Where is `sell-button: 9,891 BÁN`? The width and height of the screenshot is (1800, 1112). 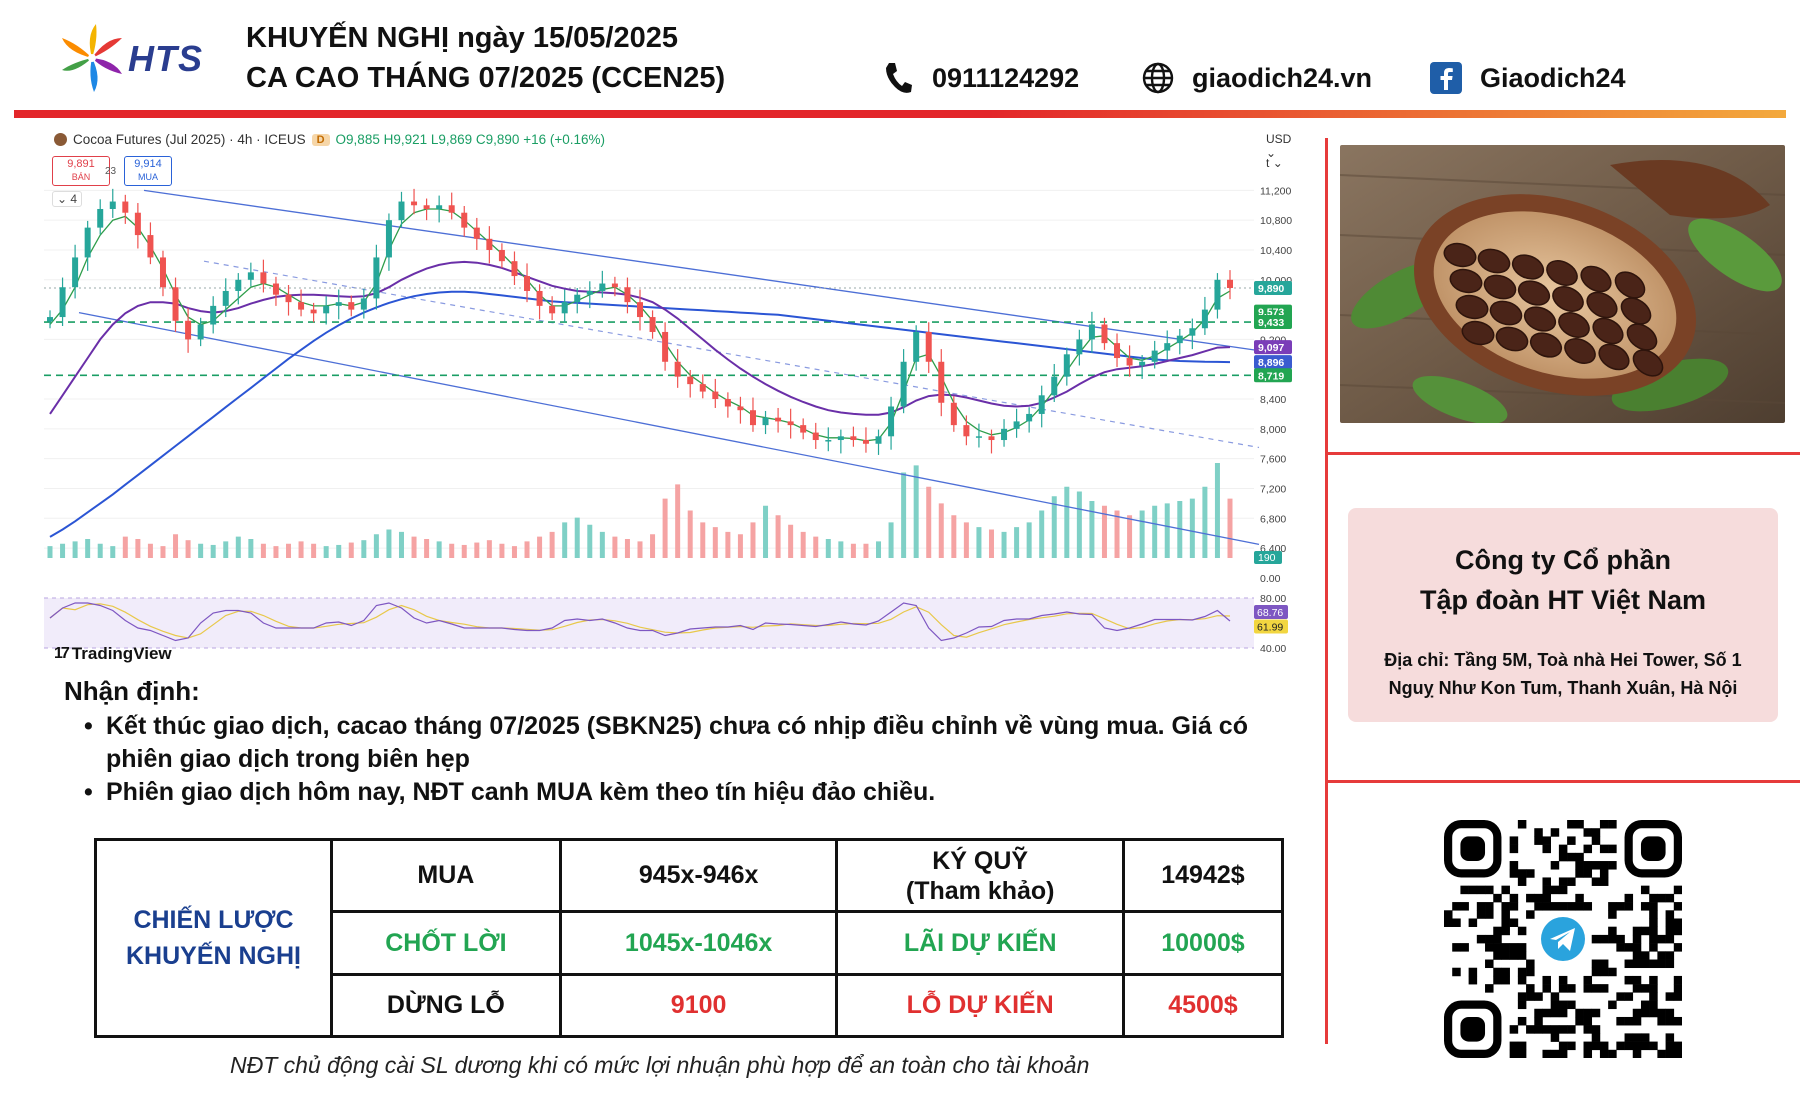
sell-button: 9,891 BÁN is located at coordinates (81, 171).